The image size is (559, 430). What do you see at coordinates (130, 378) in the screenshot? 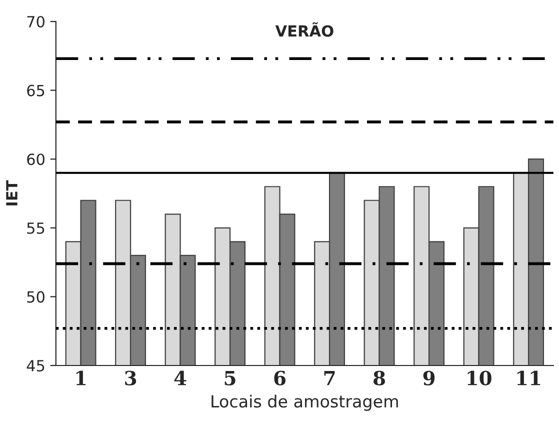
I see `x-tick-label: 3` at bounding box center [130, 378].